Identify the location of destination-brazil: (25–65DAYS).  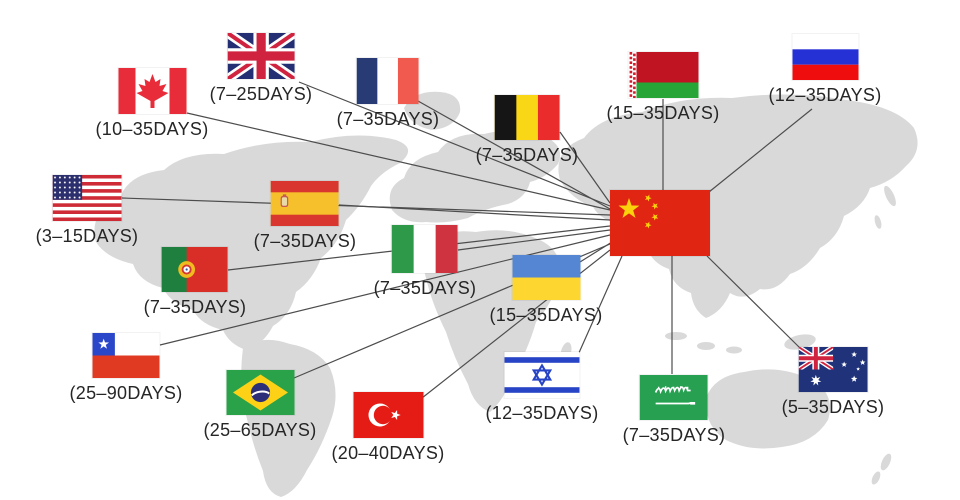
(259, 405).